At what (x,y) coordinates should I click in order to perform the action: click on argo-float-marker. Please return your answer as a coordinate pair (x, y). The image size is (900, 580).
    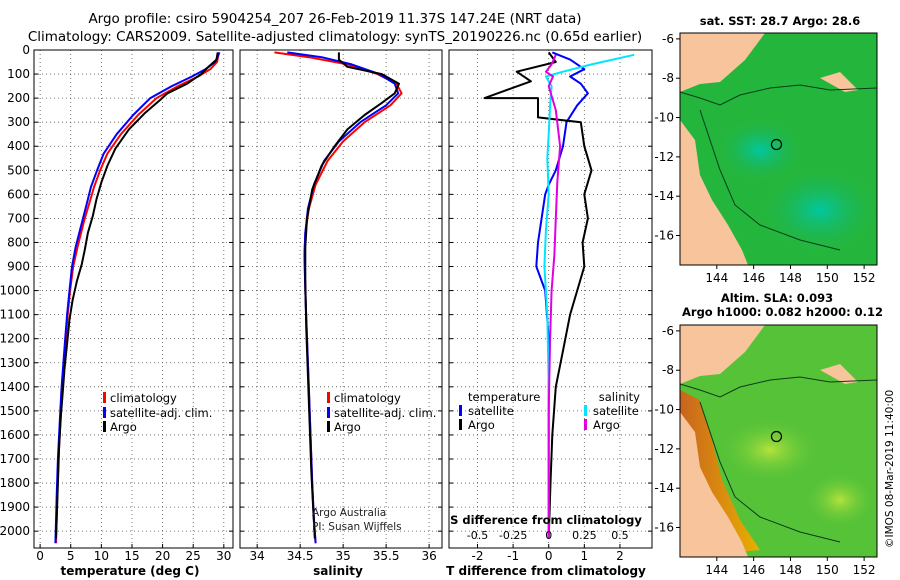
    Looking at the image, I should click on (776, 436).